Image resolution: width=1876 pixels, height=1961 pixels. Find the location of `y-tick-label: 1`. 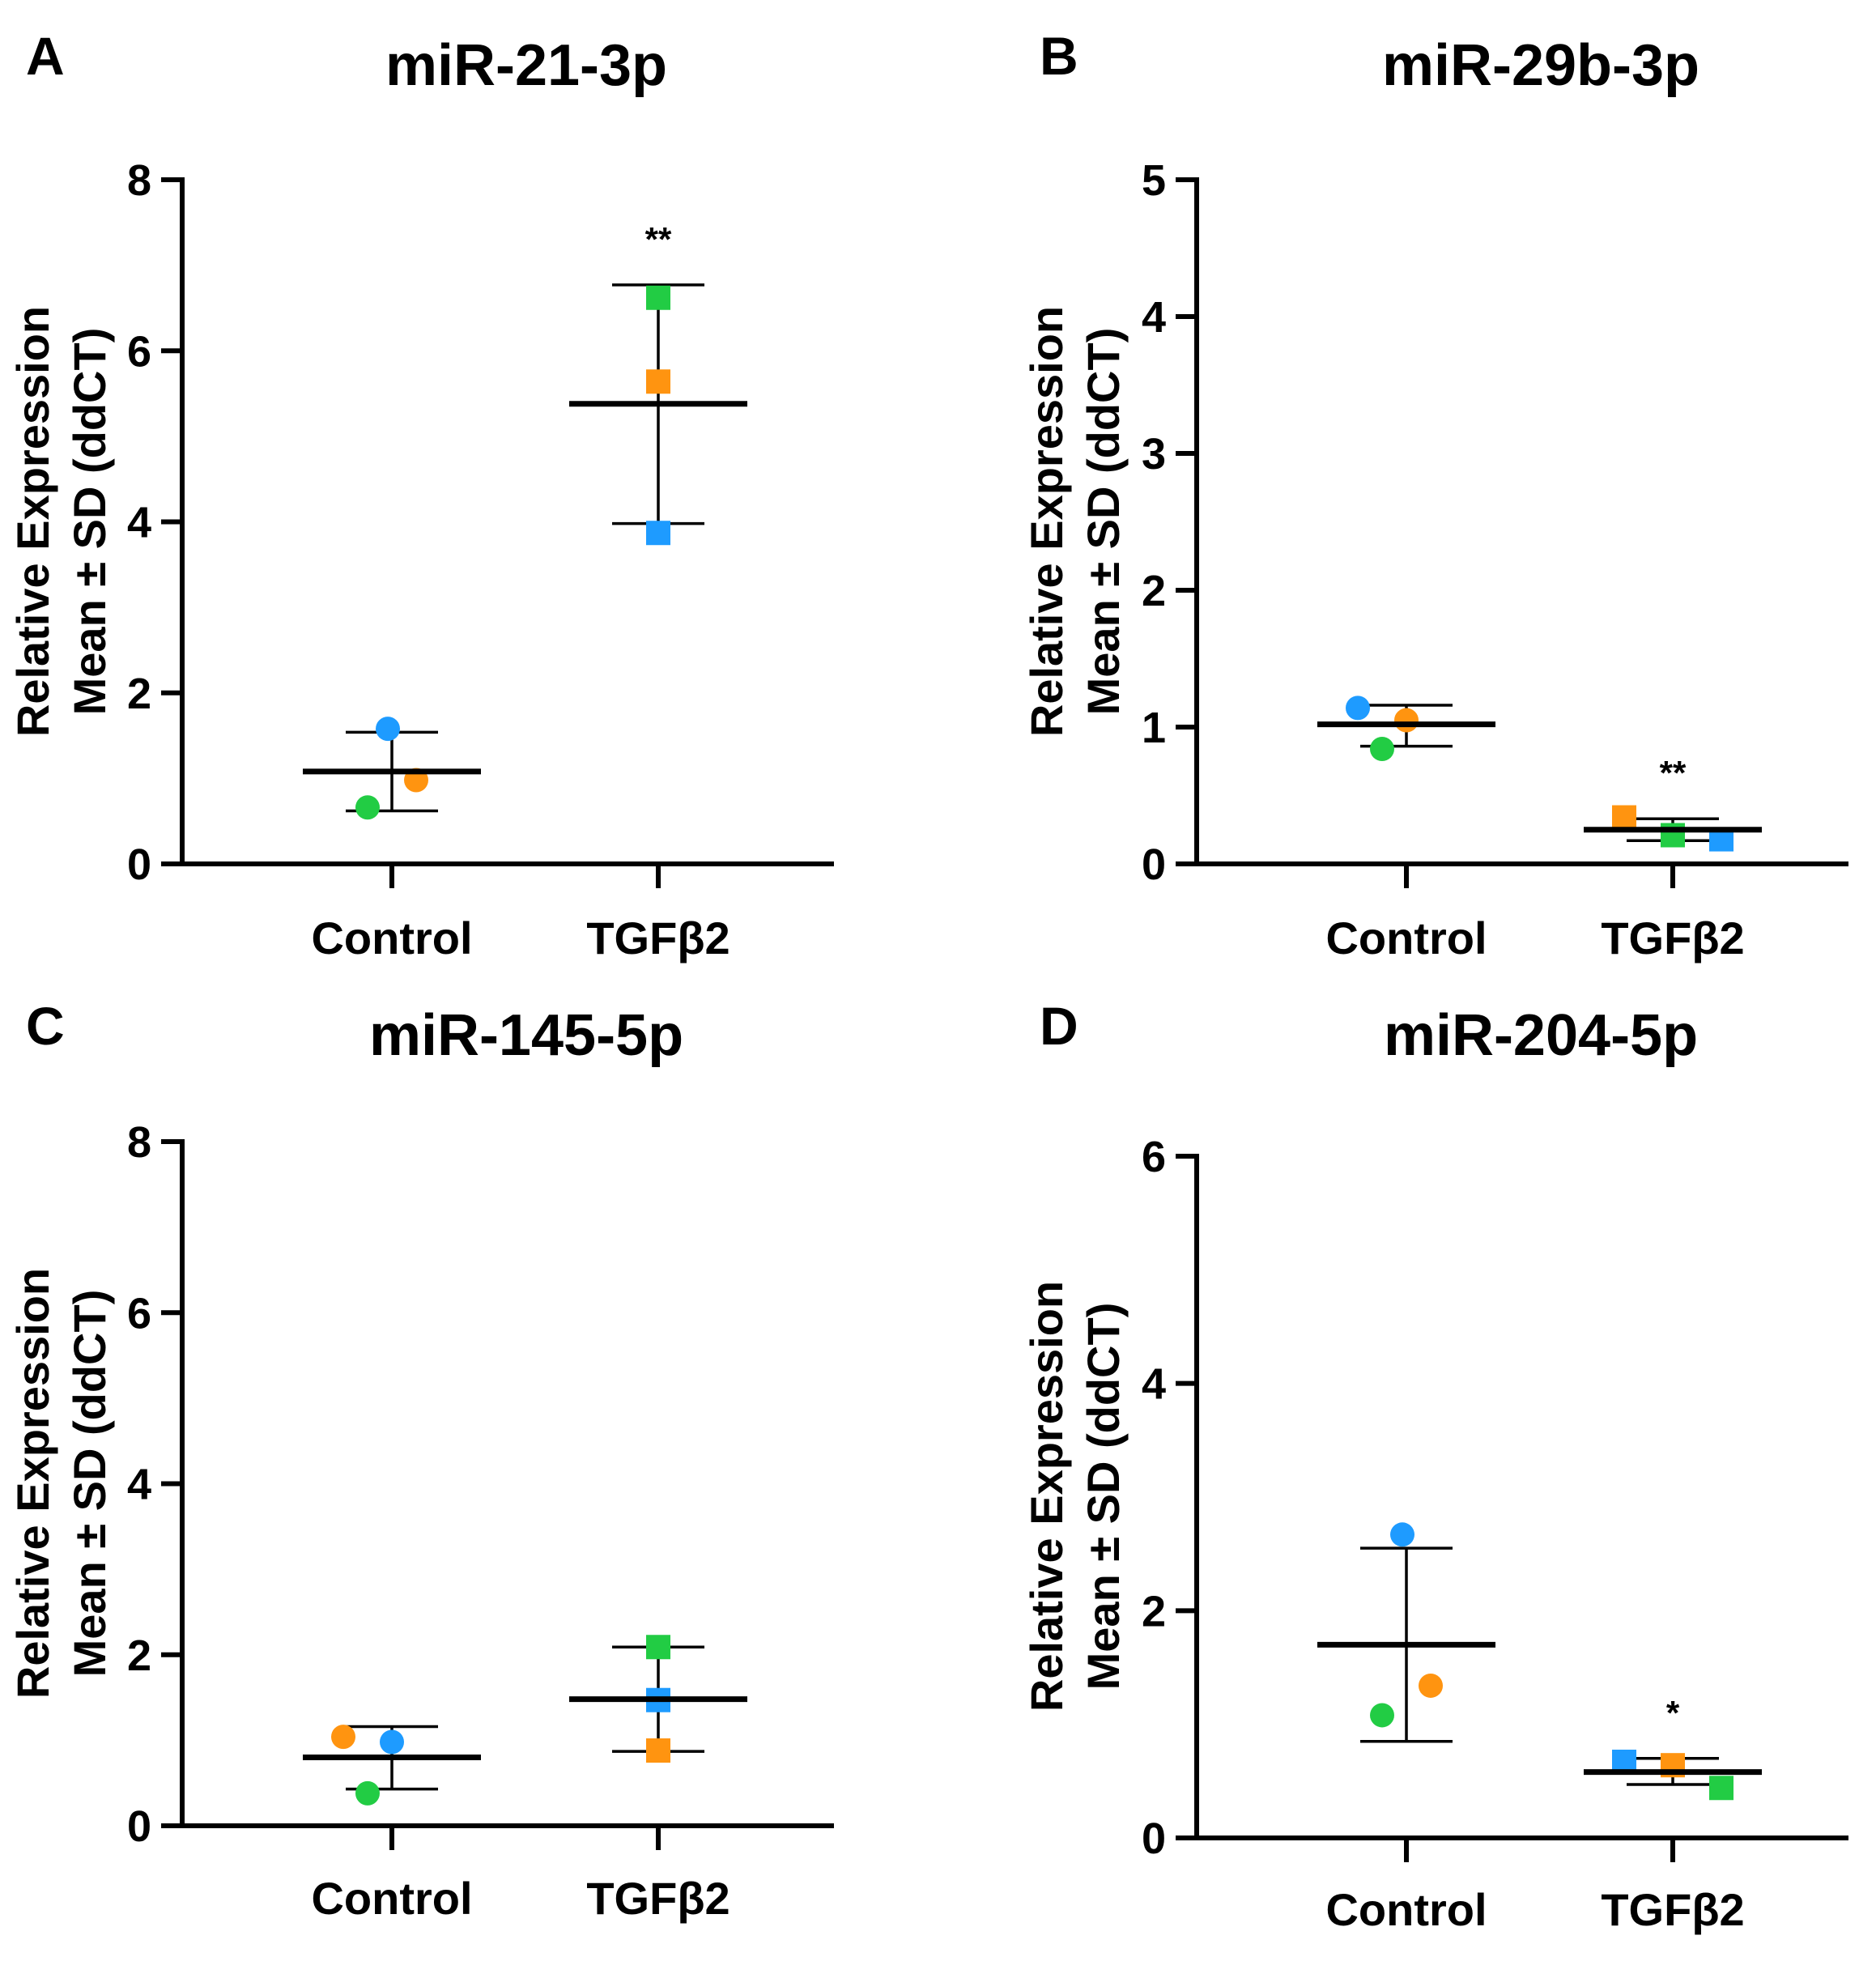

y-tick-label: 1 is located at coordinates (1154, 728).